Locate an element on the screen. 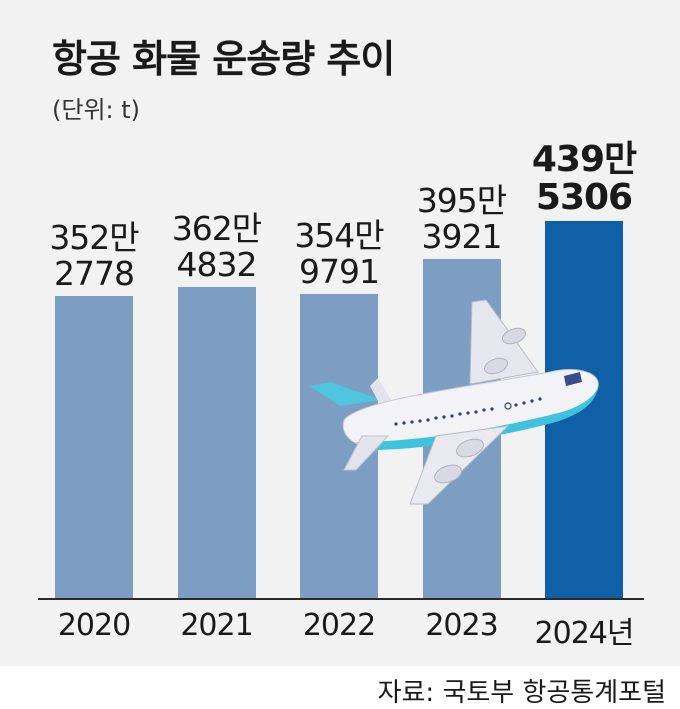 The image size is (680, 709). unit-note: (단위: t) is located at coordinates (96, 110).